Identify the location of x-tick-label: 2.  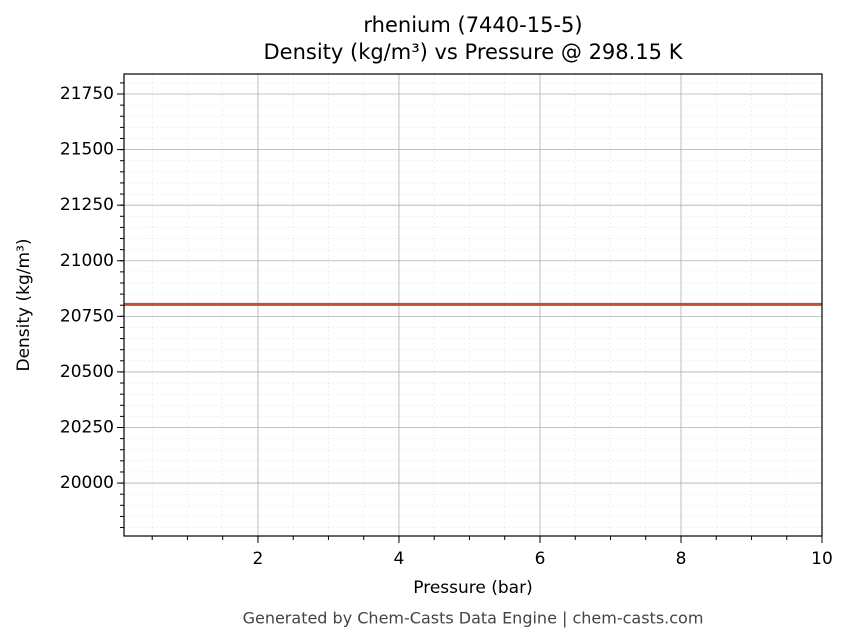
(258, 559).